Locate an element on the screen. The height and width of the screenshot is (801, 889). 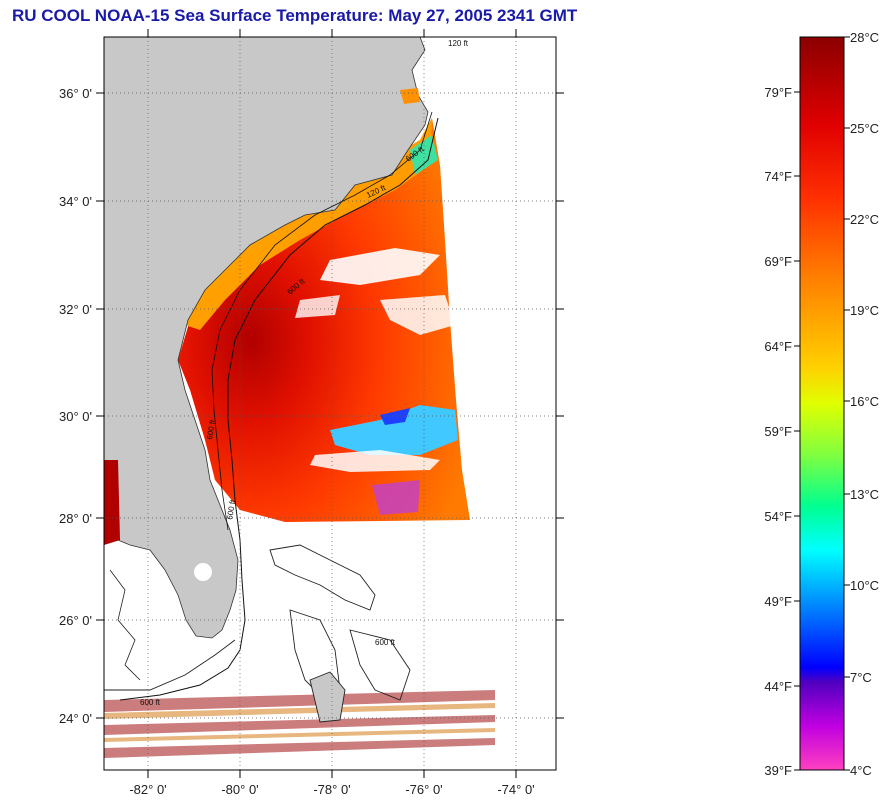
colorbar-fahrenheit-label: 49°F is located at coordinates (778, 601).